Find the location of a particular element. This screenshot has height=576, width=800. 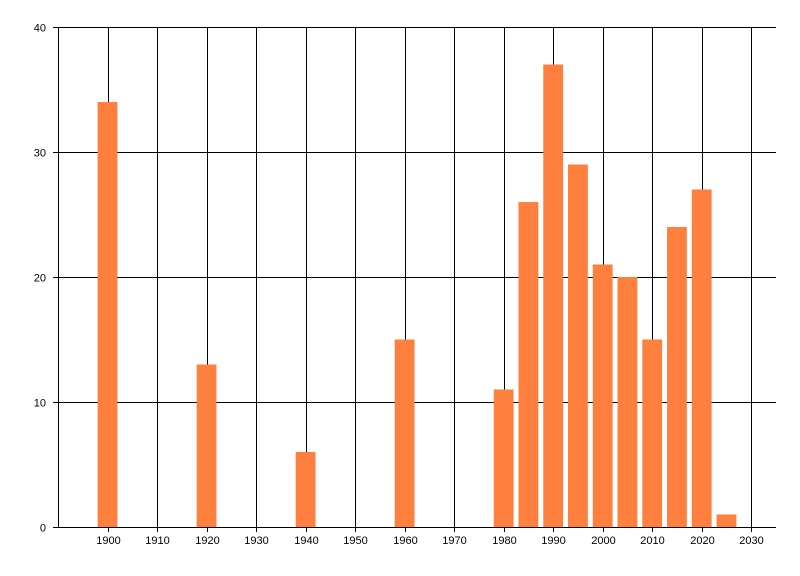

x-tick-label: 1950 is located at coordinates (355, 541).